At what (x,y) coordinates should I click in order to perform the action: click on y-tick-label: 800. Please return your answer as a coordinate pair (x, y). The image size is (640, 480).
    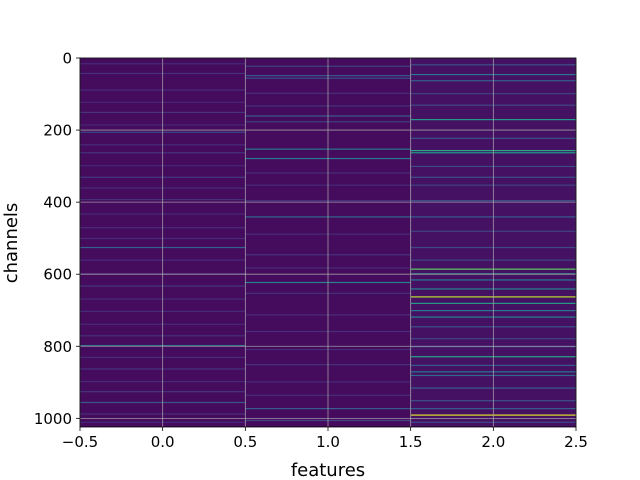
    Looking at the image, I should click on (57, 347).